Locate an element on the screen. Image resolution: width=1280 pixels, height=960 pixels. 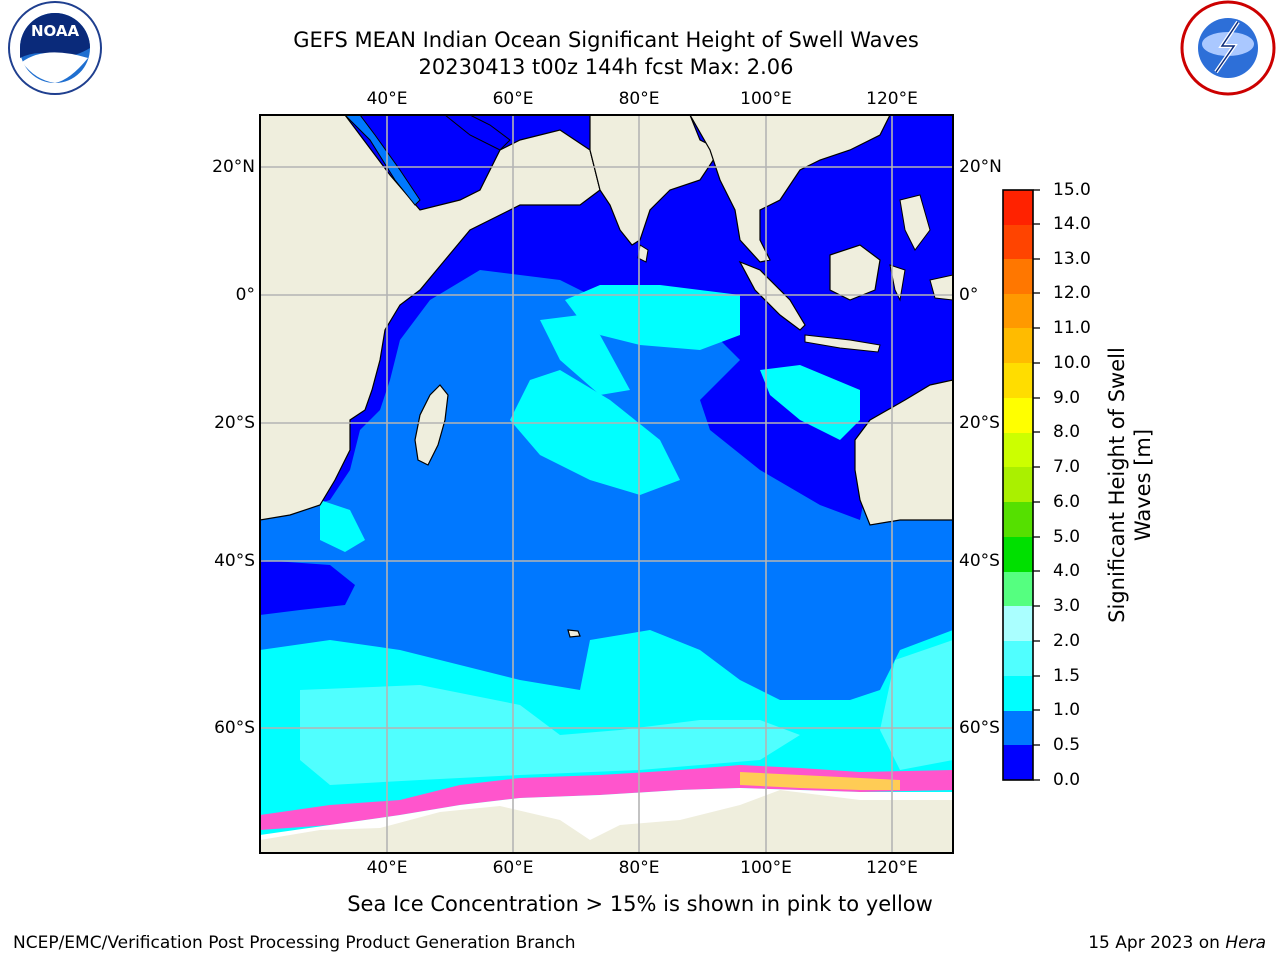
colorbar-label-line1: Significant Height of Swell is located at coordinates (1117, 485).